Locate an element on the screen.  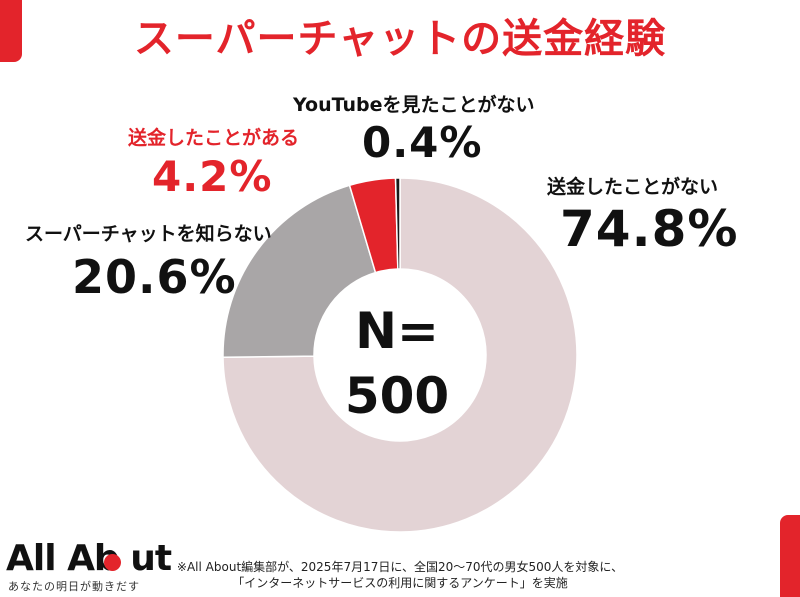
page-title: スーパーチャットの送金経験 is located at coordinates (400, 39).